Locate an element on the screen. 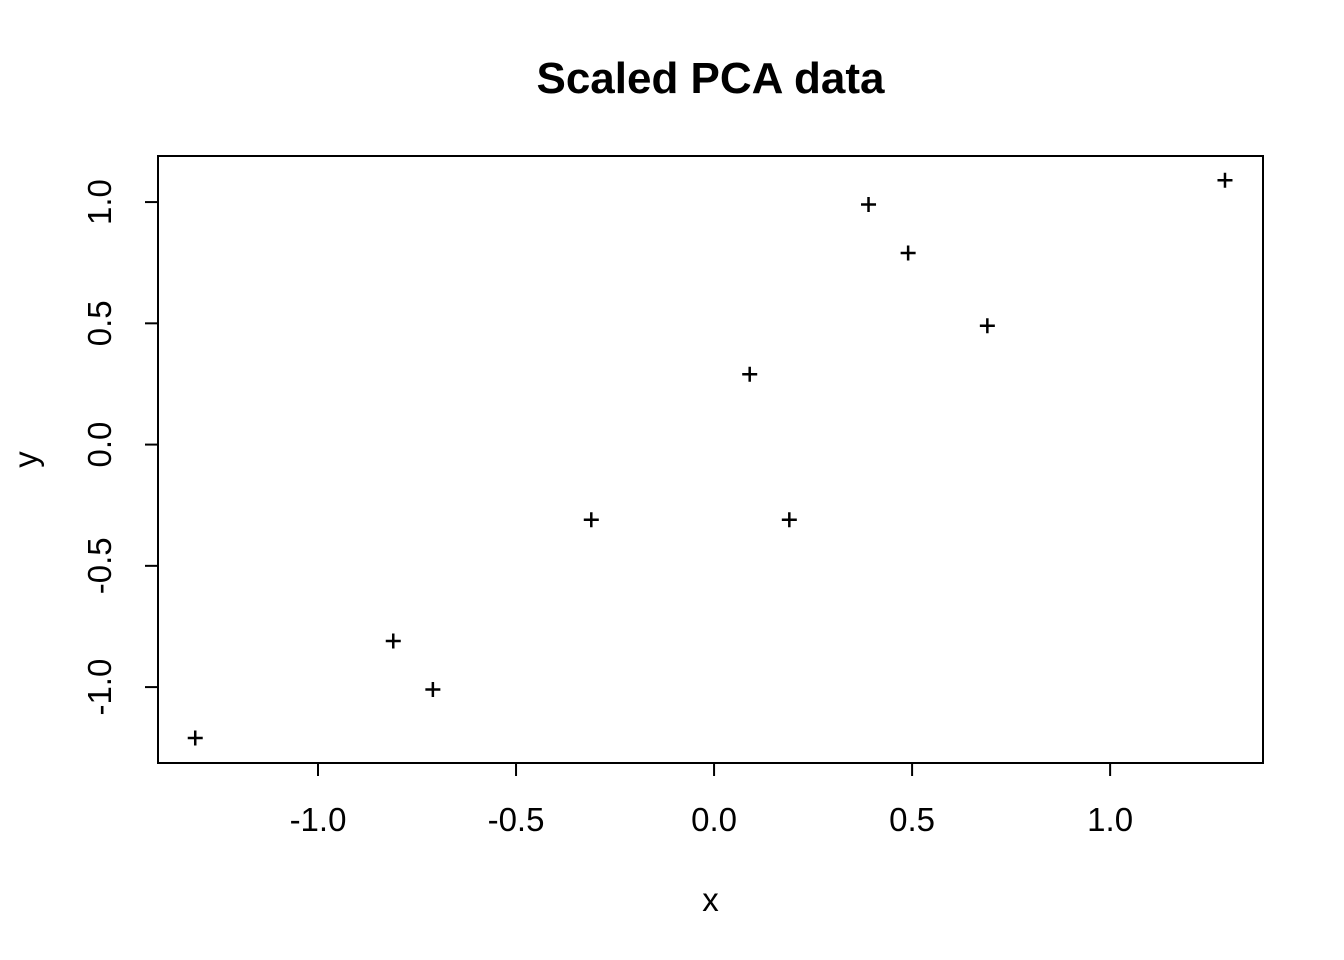 This screenshot has height=960, width=1344. x-axis-label: x is located at coordinates (710, 899).